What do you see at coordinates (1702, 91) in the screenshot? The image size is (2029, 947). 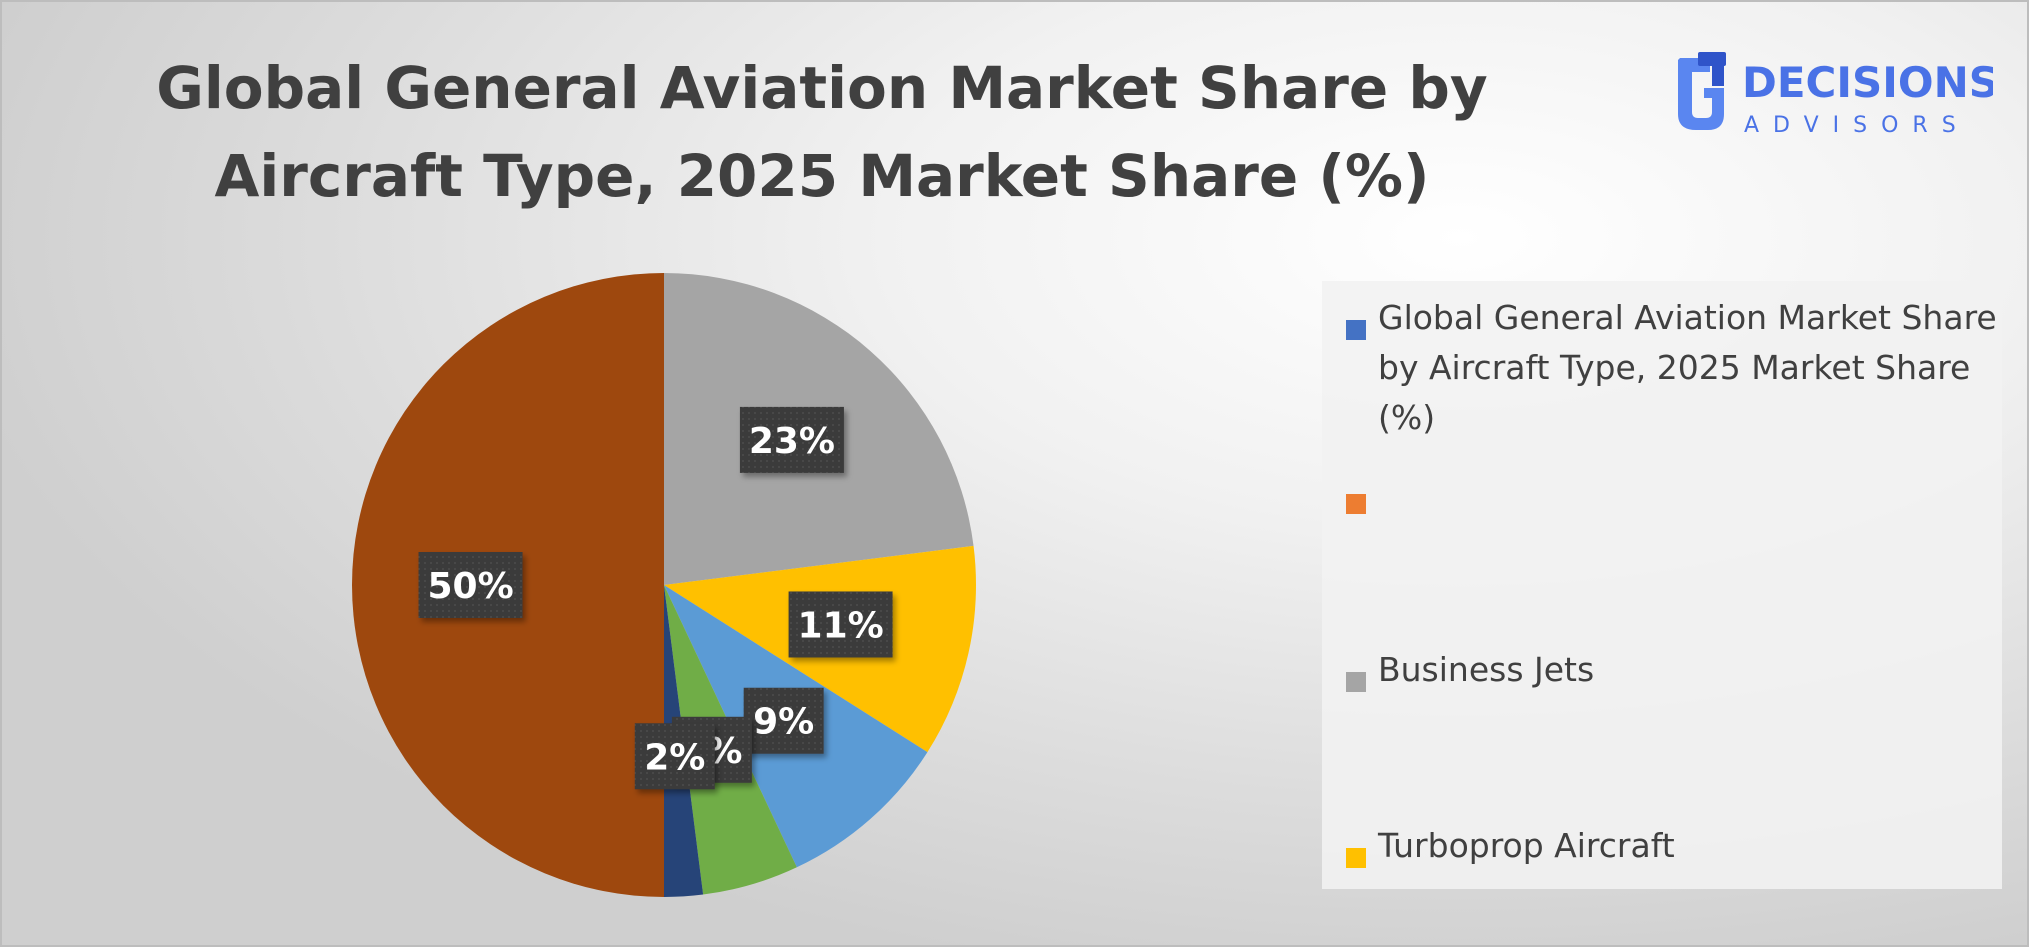 I see `logo-mark-icon` at bounding box center [1702, 91].